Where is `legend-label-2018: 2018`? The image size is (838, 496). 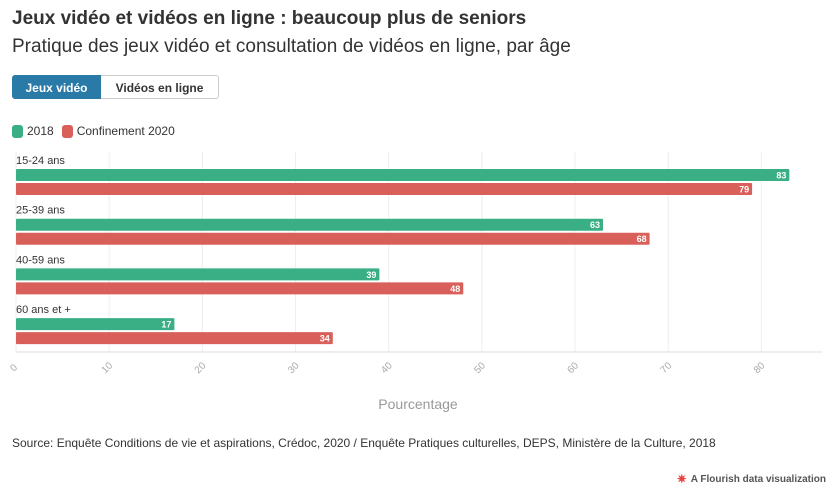
legend-label-2018: 2018 is located at coordinates (40, 131).